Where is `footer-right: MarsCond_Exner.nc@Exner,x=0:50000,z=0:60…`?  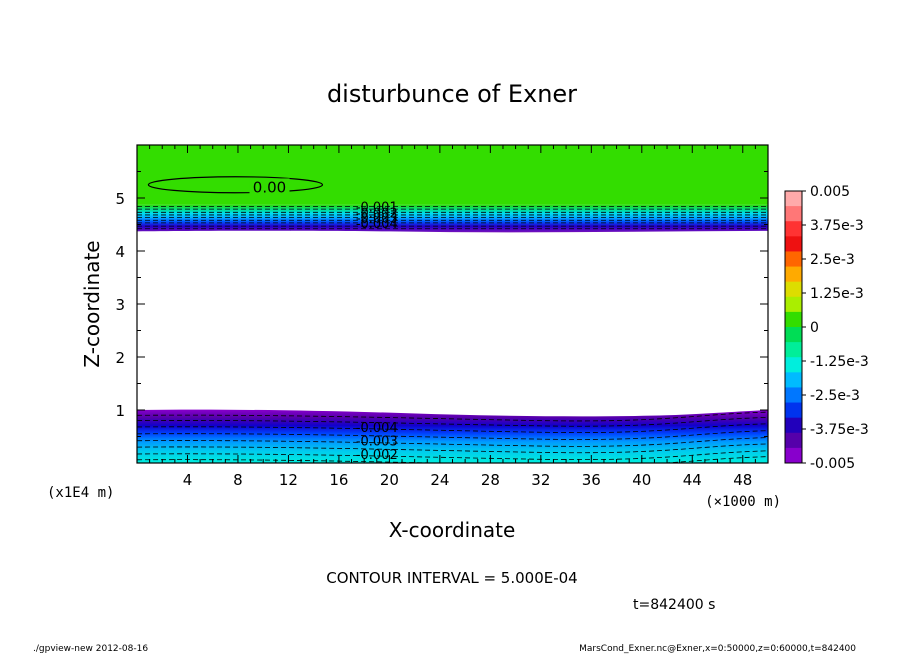 footer-right: MarsCond_Exner.nc@Exner,x=0:50000,z=0:60… is located at coordinates (717, 649).